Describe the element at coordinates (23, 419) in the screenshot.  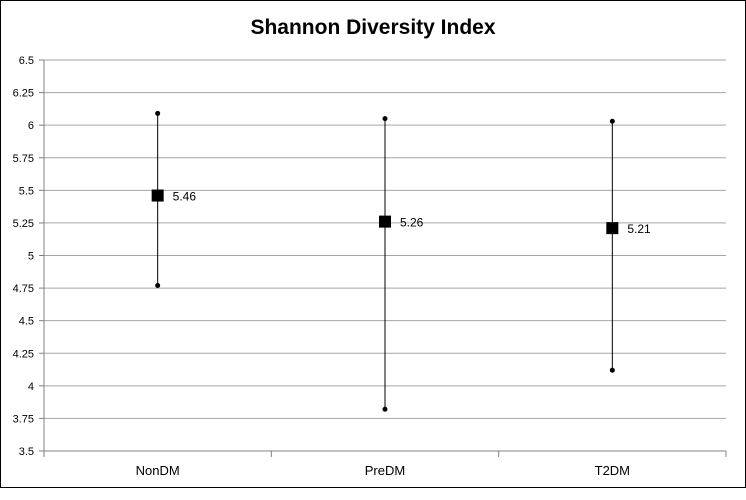
I see `y-tick-label: 3.75` at that location.